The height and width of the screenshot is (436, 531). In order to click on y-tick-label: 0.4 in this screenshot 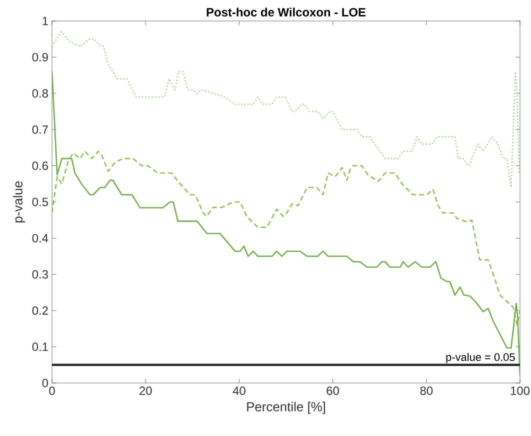, I will do `click(40, 238)`.